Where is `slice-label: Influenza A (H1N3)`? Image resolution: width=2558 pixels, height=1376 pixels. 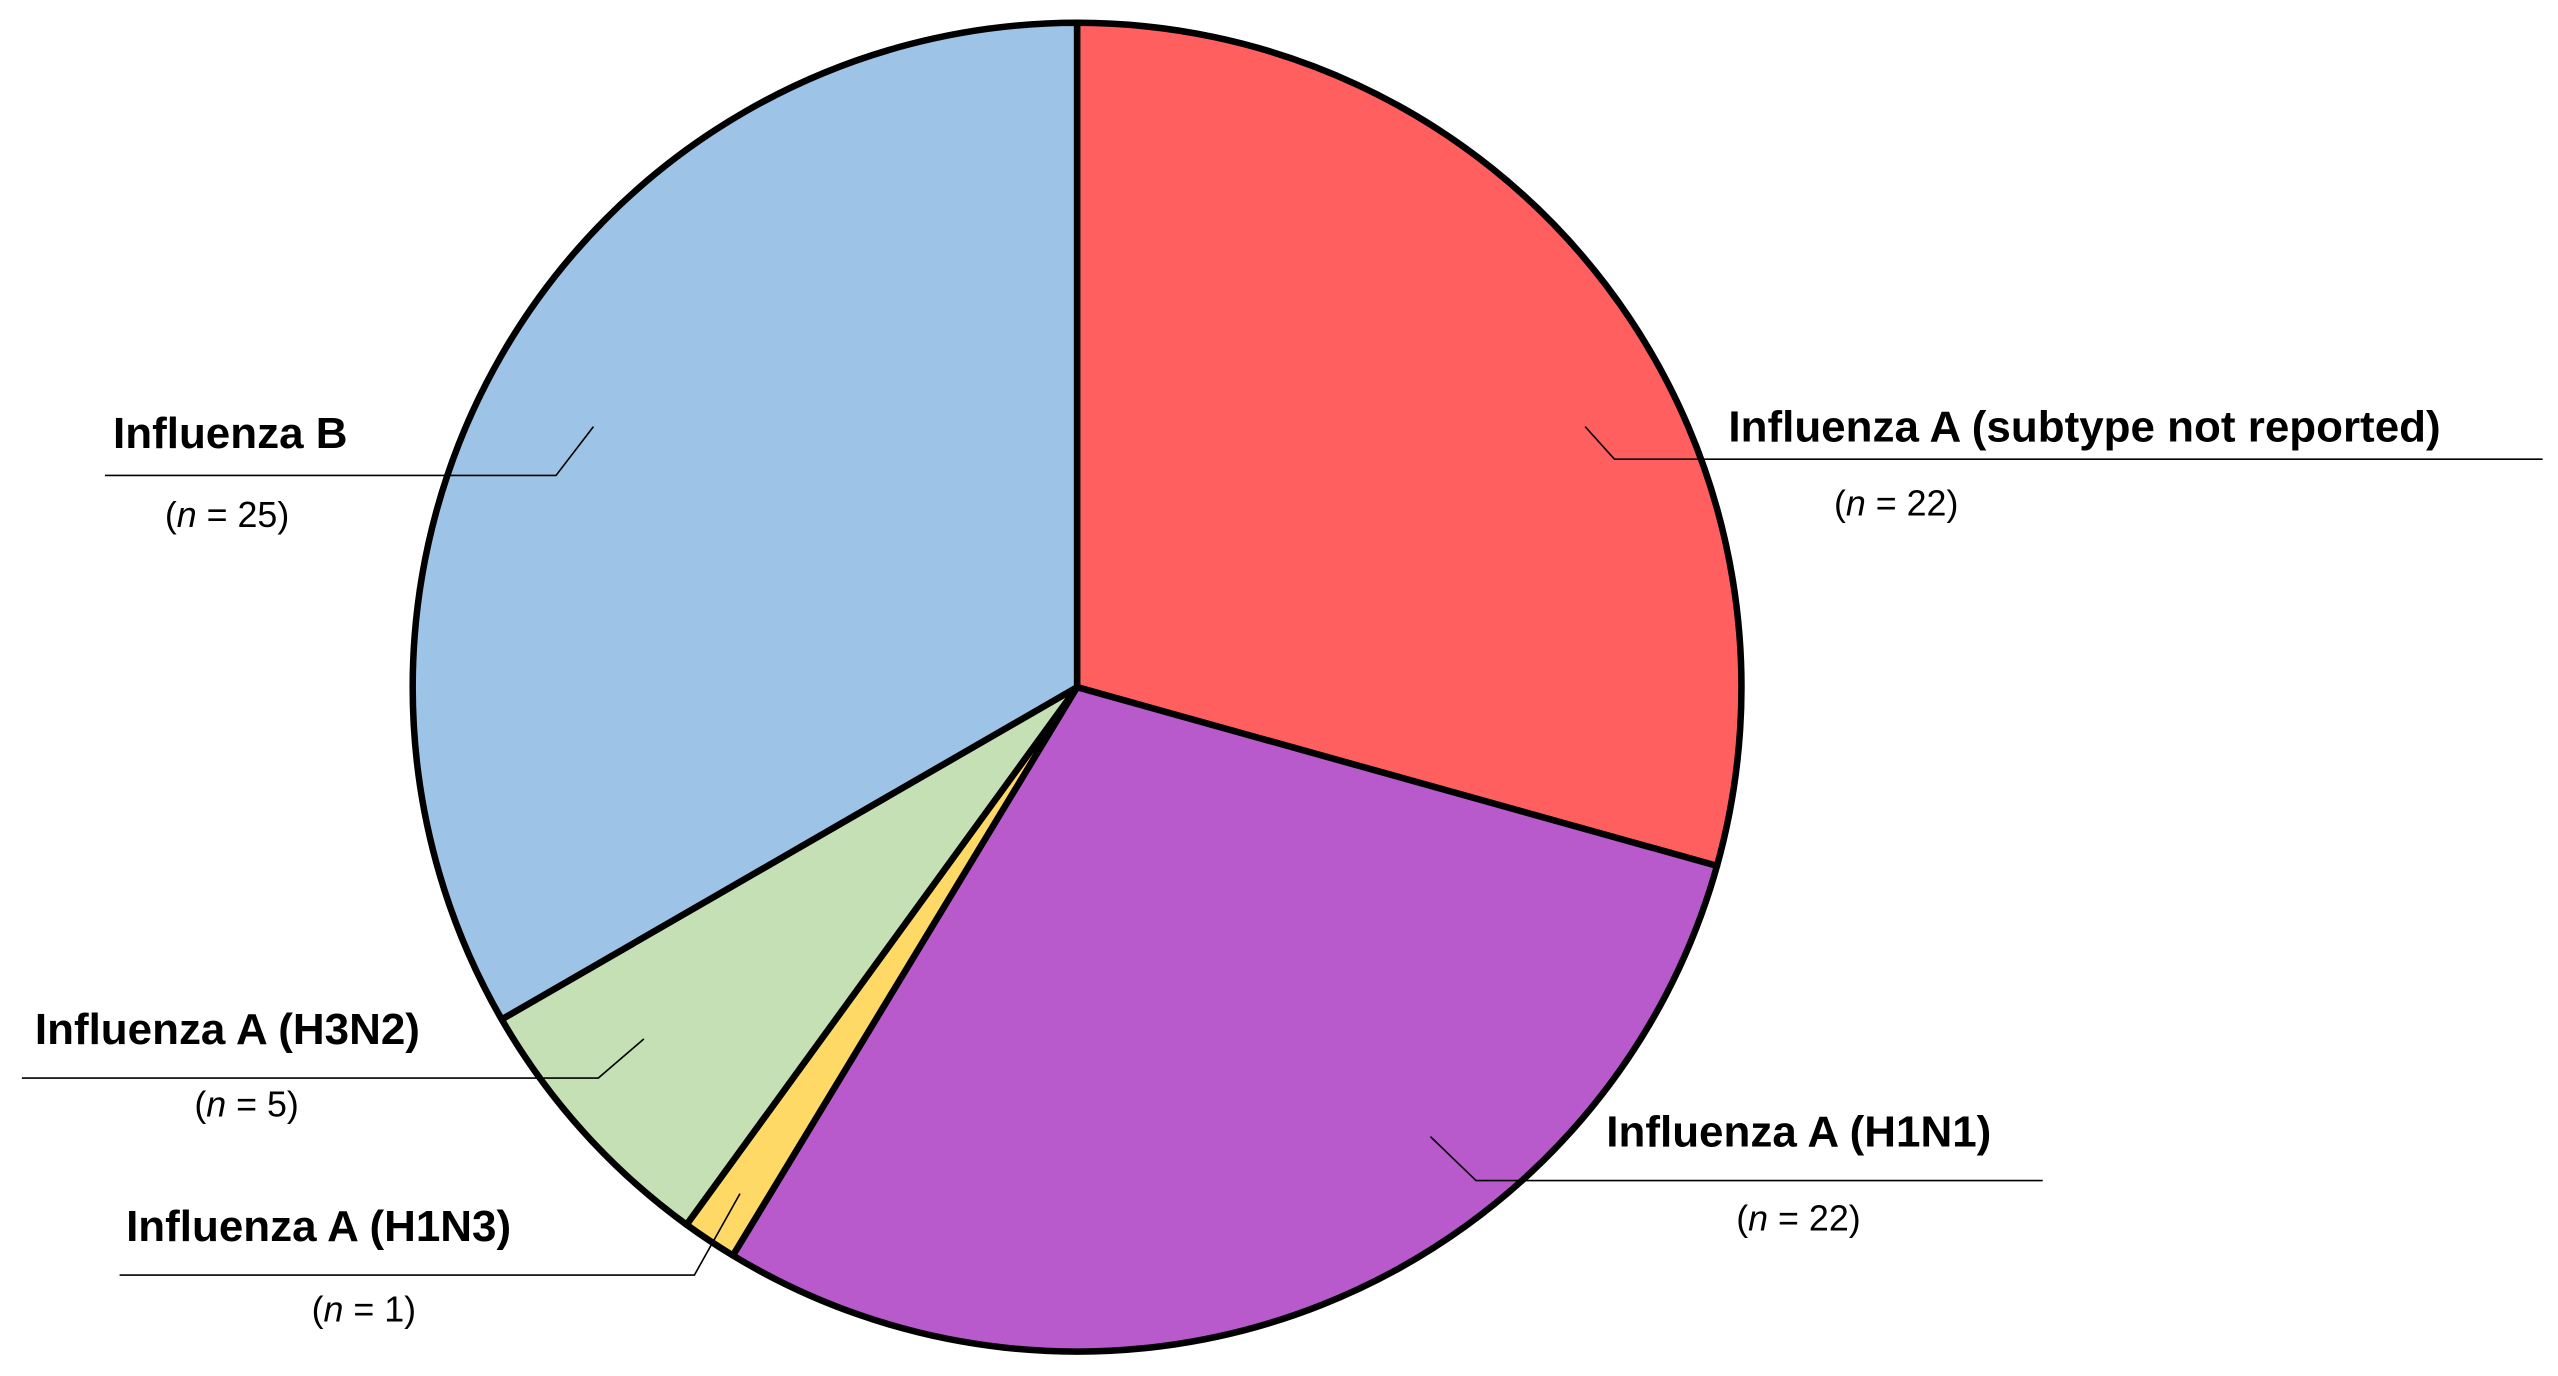 slice-label: Influenza A (H1N3) is located at coordinates (318, 1226).